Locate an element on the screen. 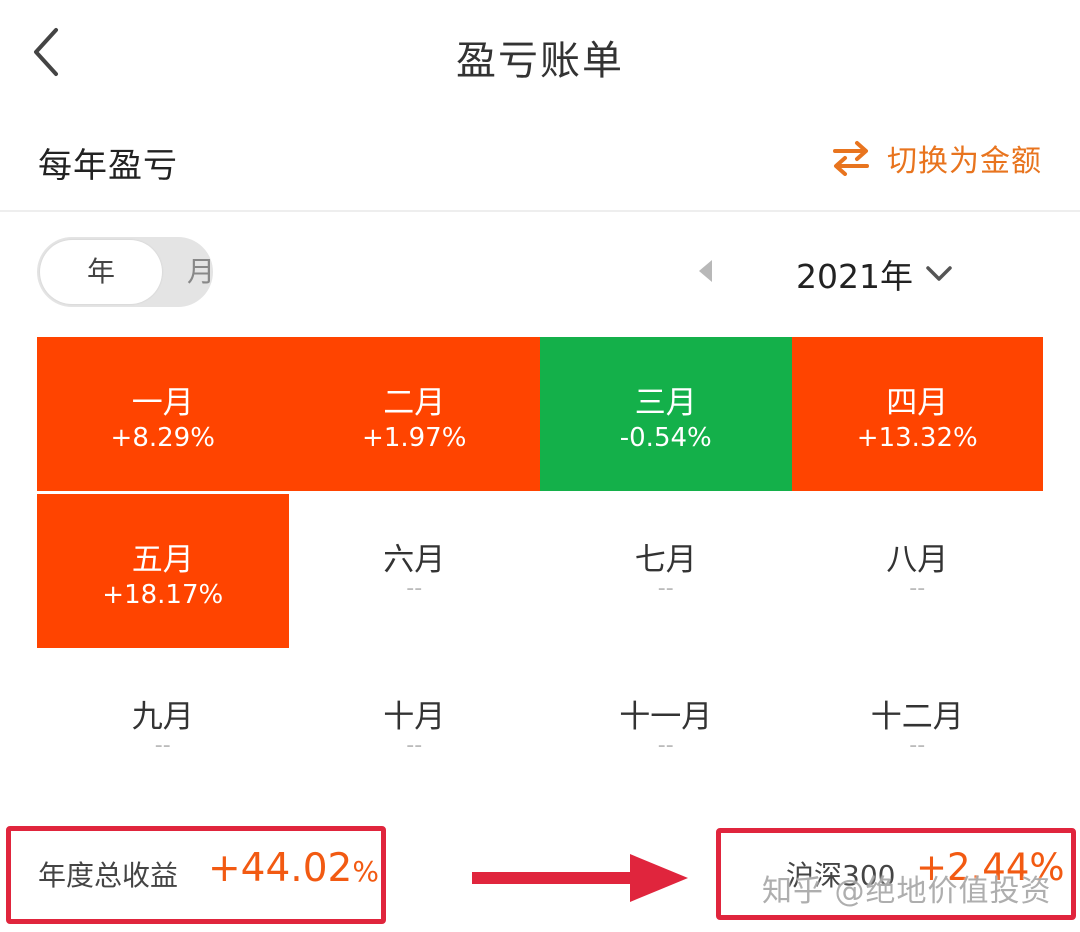  benchmark-label: 沪深300 is located at coordinates (841, 875).